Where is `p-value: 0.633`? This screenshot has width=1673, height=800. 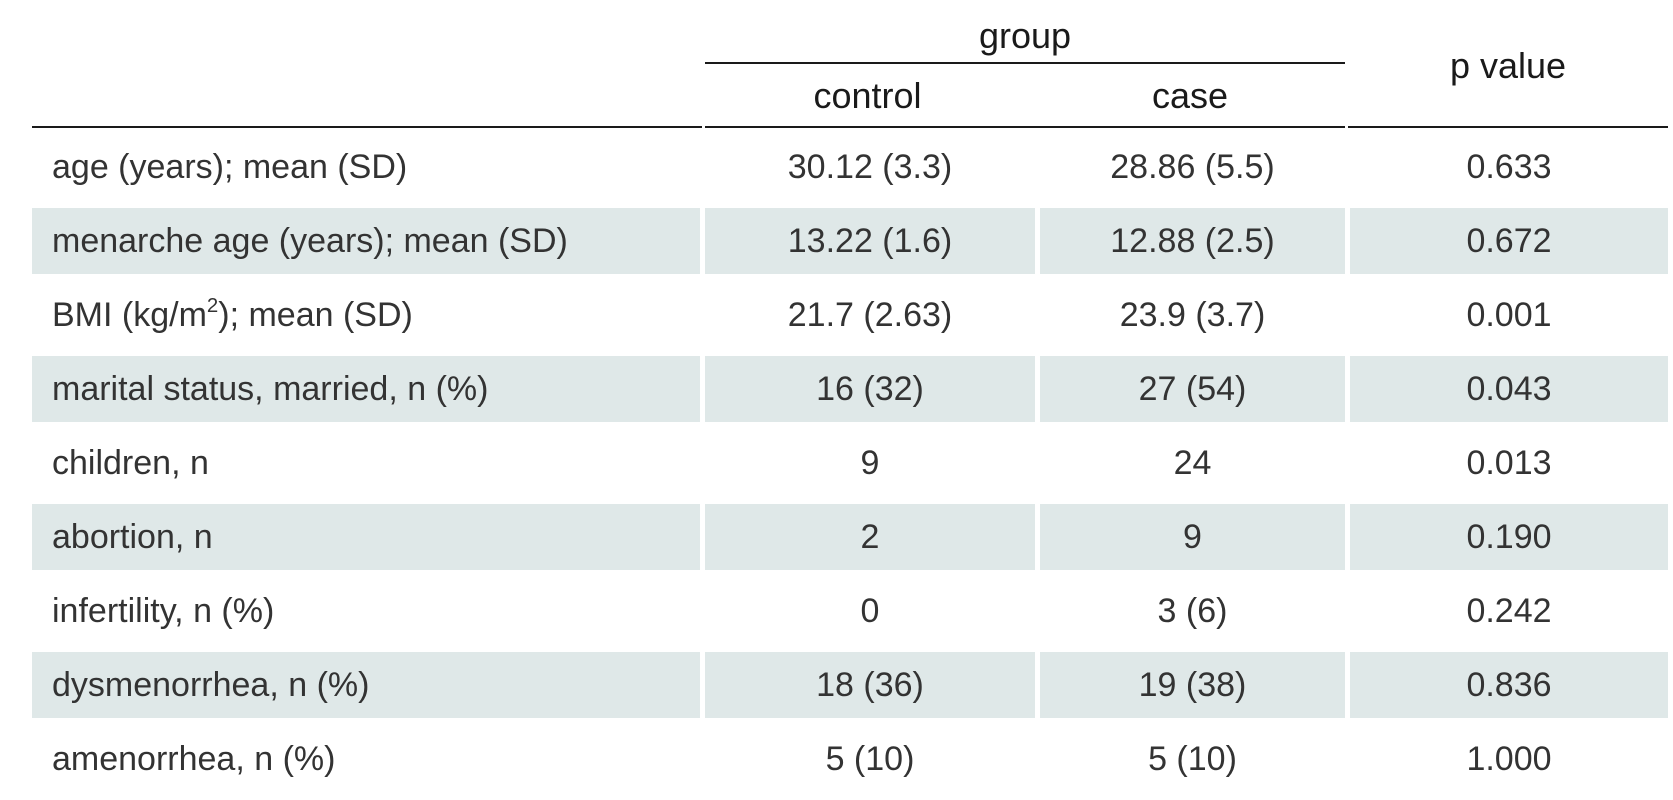
p-value: 0.633 is located at coordinates (1509, 167).